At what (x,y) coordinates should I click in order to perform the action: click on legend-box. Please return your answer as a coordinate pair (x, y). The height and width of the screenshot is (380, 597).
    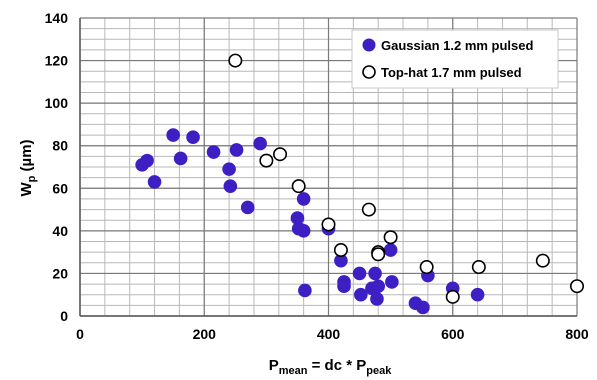
    Looking at the image, I should click on (455, 59).